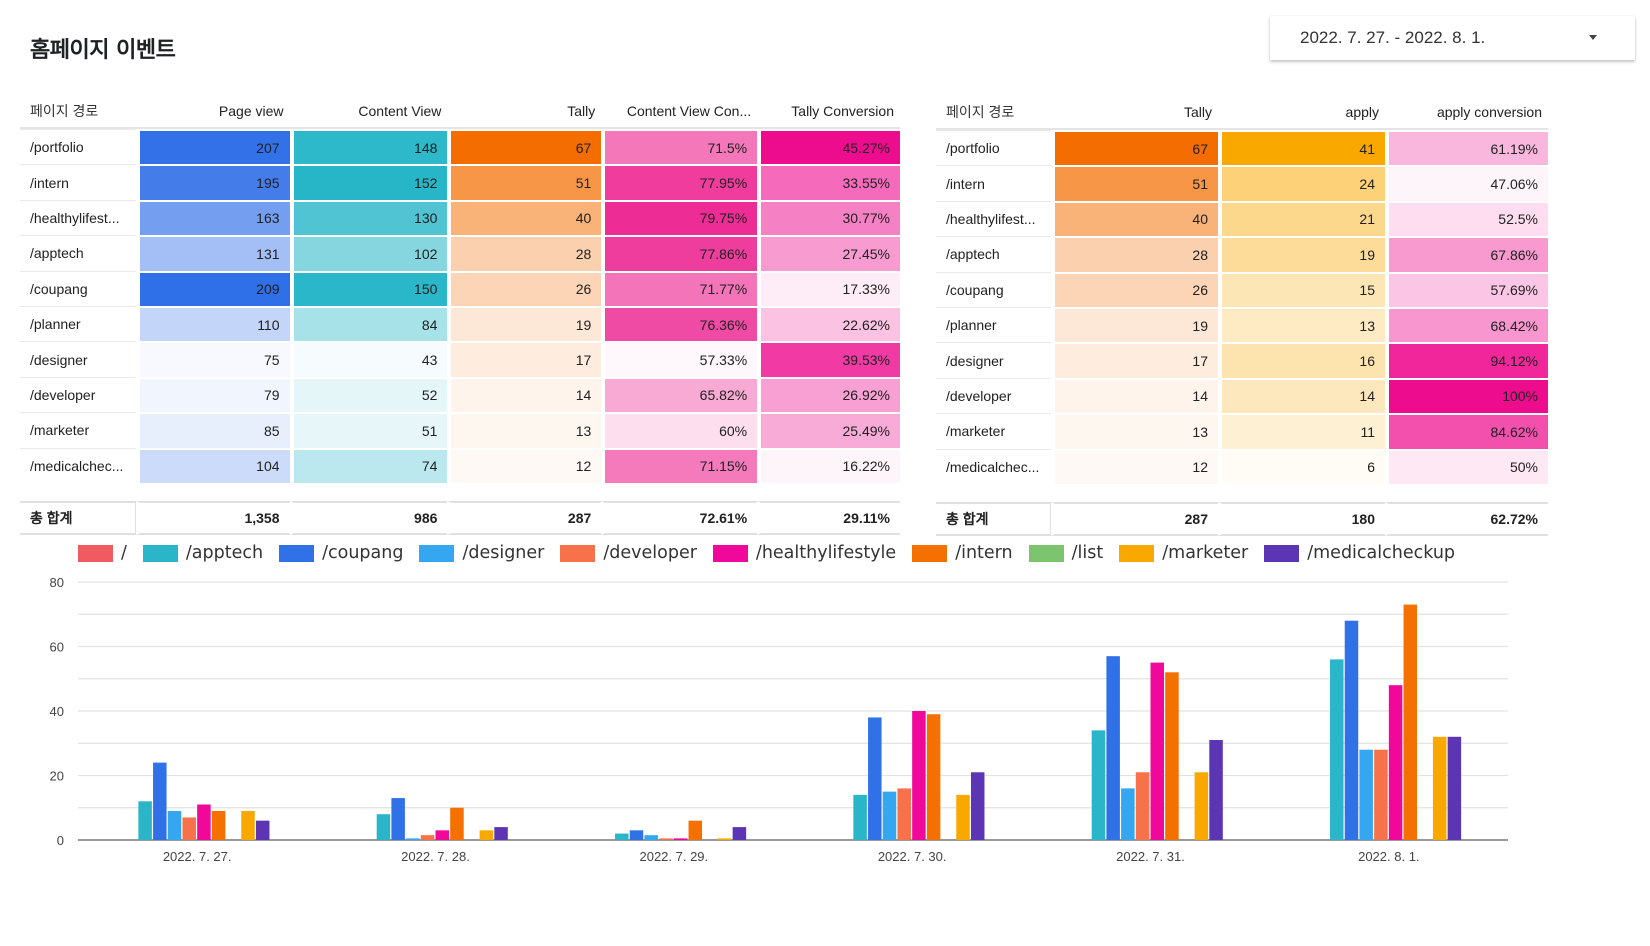 The width and height of the screenshot is (1650, 946). I want to click on legend-item: /designer, so click(481, 553).